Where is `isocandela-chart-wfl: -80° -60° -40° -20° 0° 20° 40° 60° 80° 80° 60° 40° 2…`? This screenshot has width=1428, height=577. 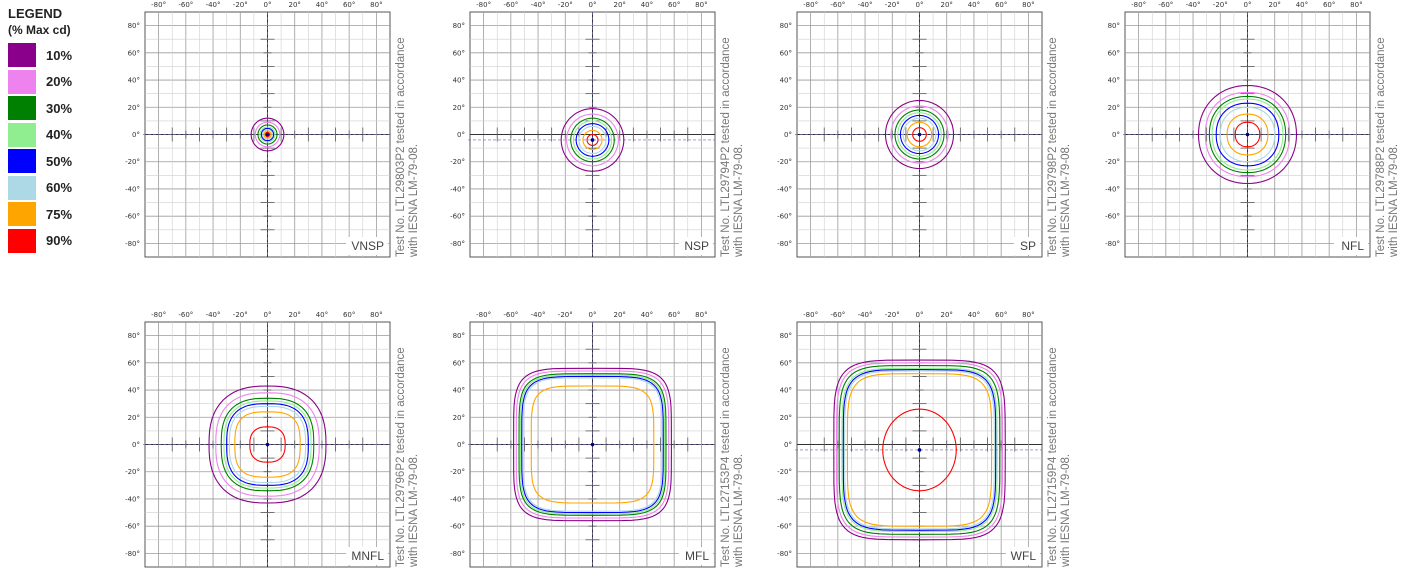 isocandela-chart-wfl: -80° -60° -40° -20° 0° 20° 40° 60° 80° 80° 60° 40° 2… is located at coordinates (910, 432).